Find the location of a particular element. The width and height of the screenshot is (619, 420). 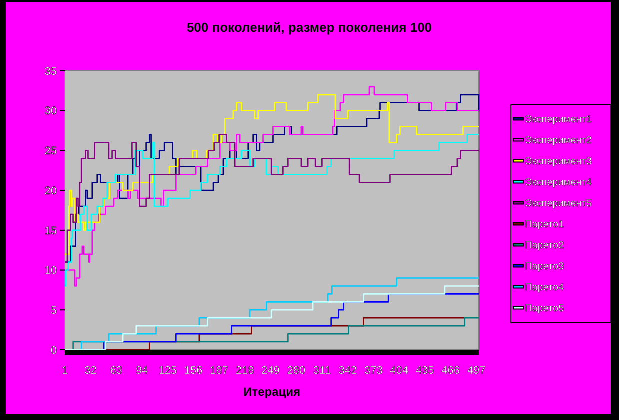

x-axis-title: Итерация is located at coordinates (272, 392).